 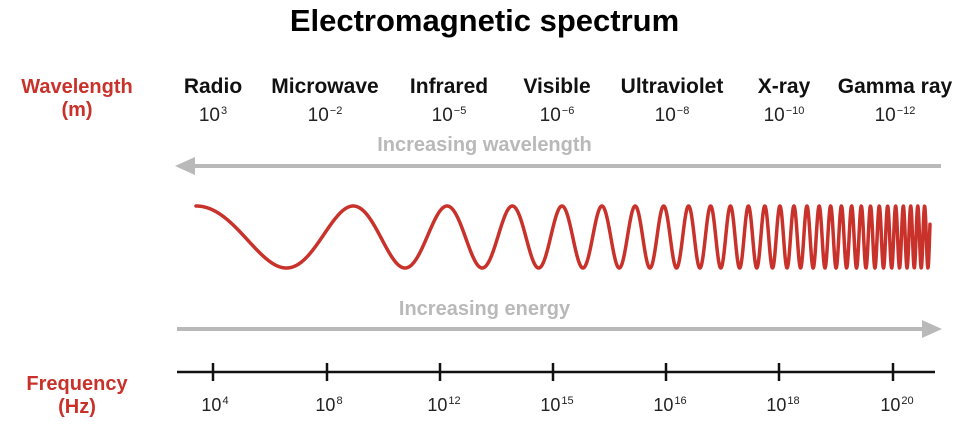 I want to click on band-wavelength: 10−8, so click(x=672, y=115).